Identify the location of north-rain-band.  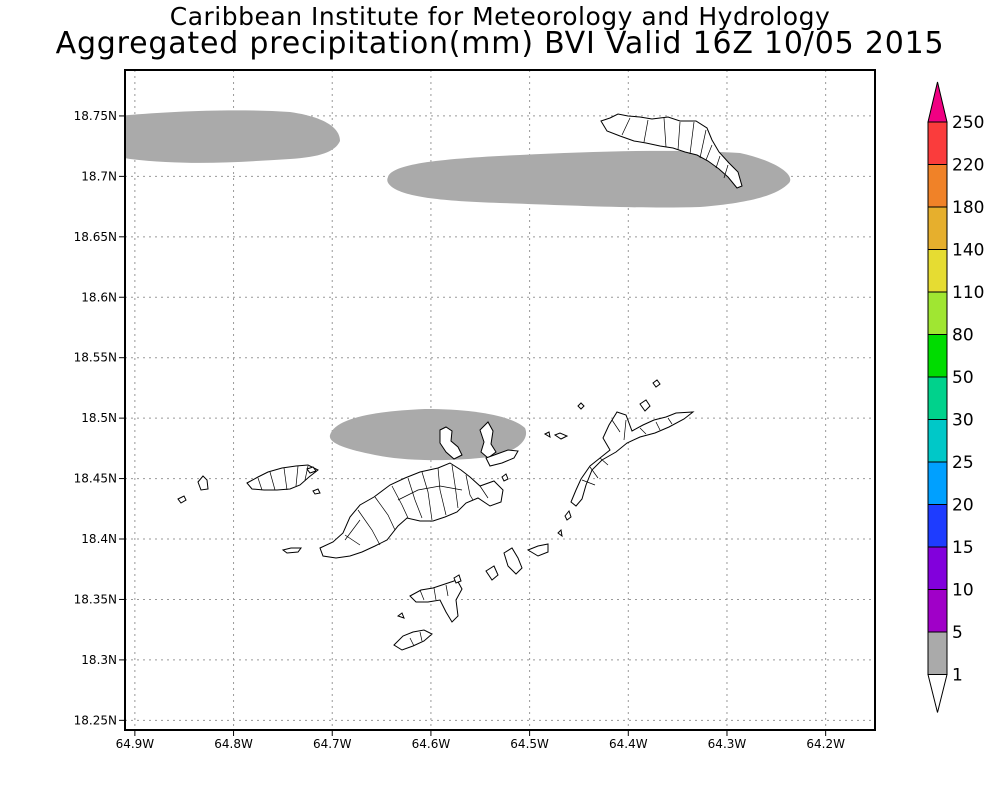
(589, 179).